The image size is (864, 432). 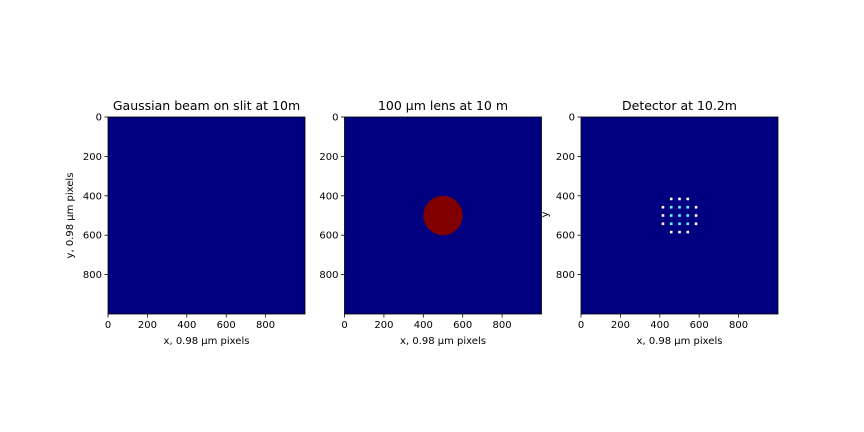 I want to click on image-background, so click(x=206, y=215).